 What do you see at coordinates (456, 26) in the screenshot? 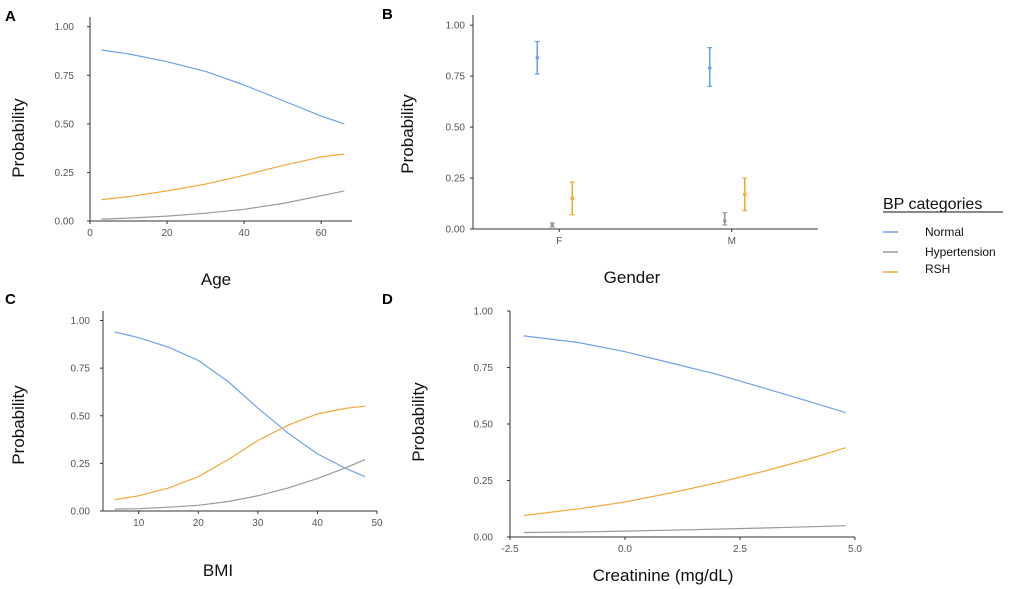
I see `panel-b-y-tick-label: 1.00` at bounding box center [456, 26].